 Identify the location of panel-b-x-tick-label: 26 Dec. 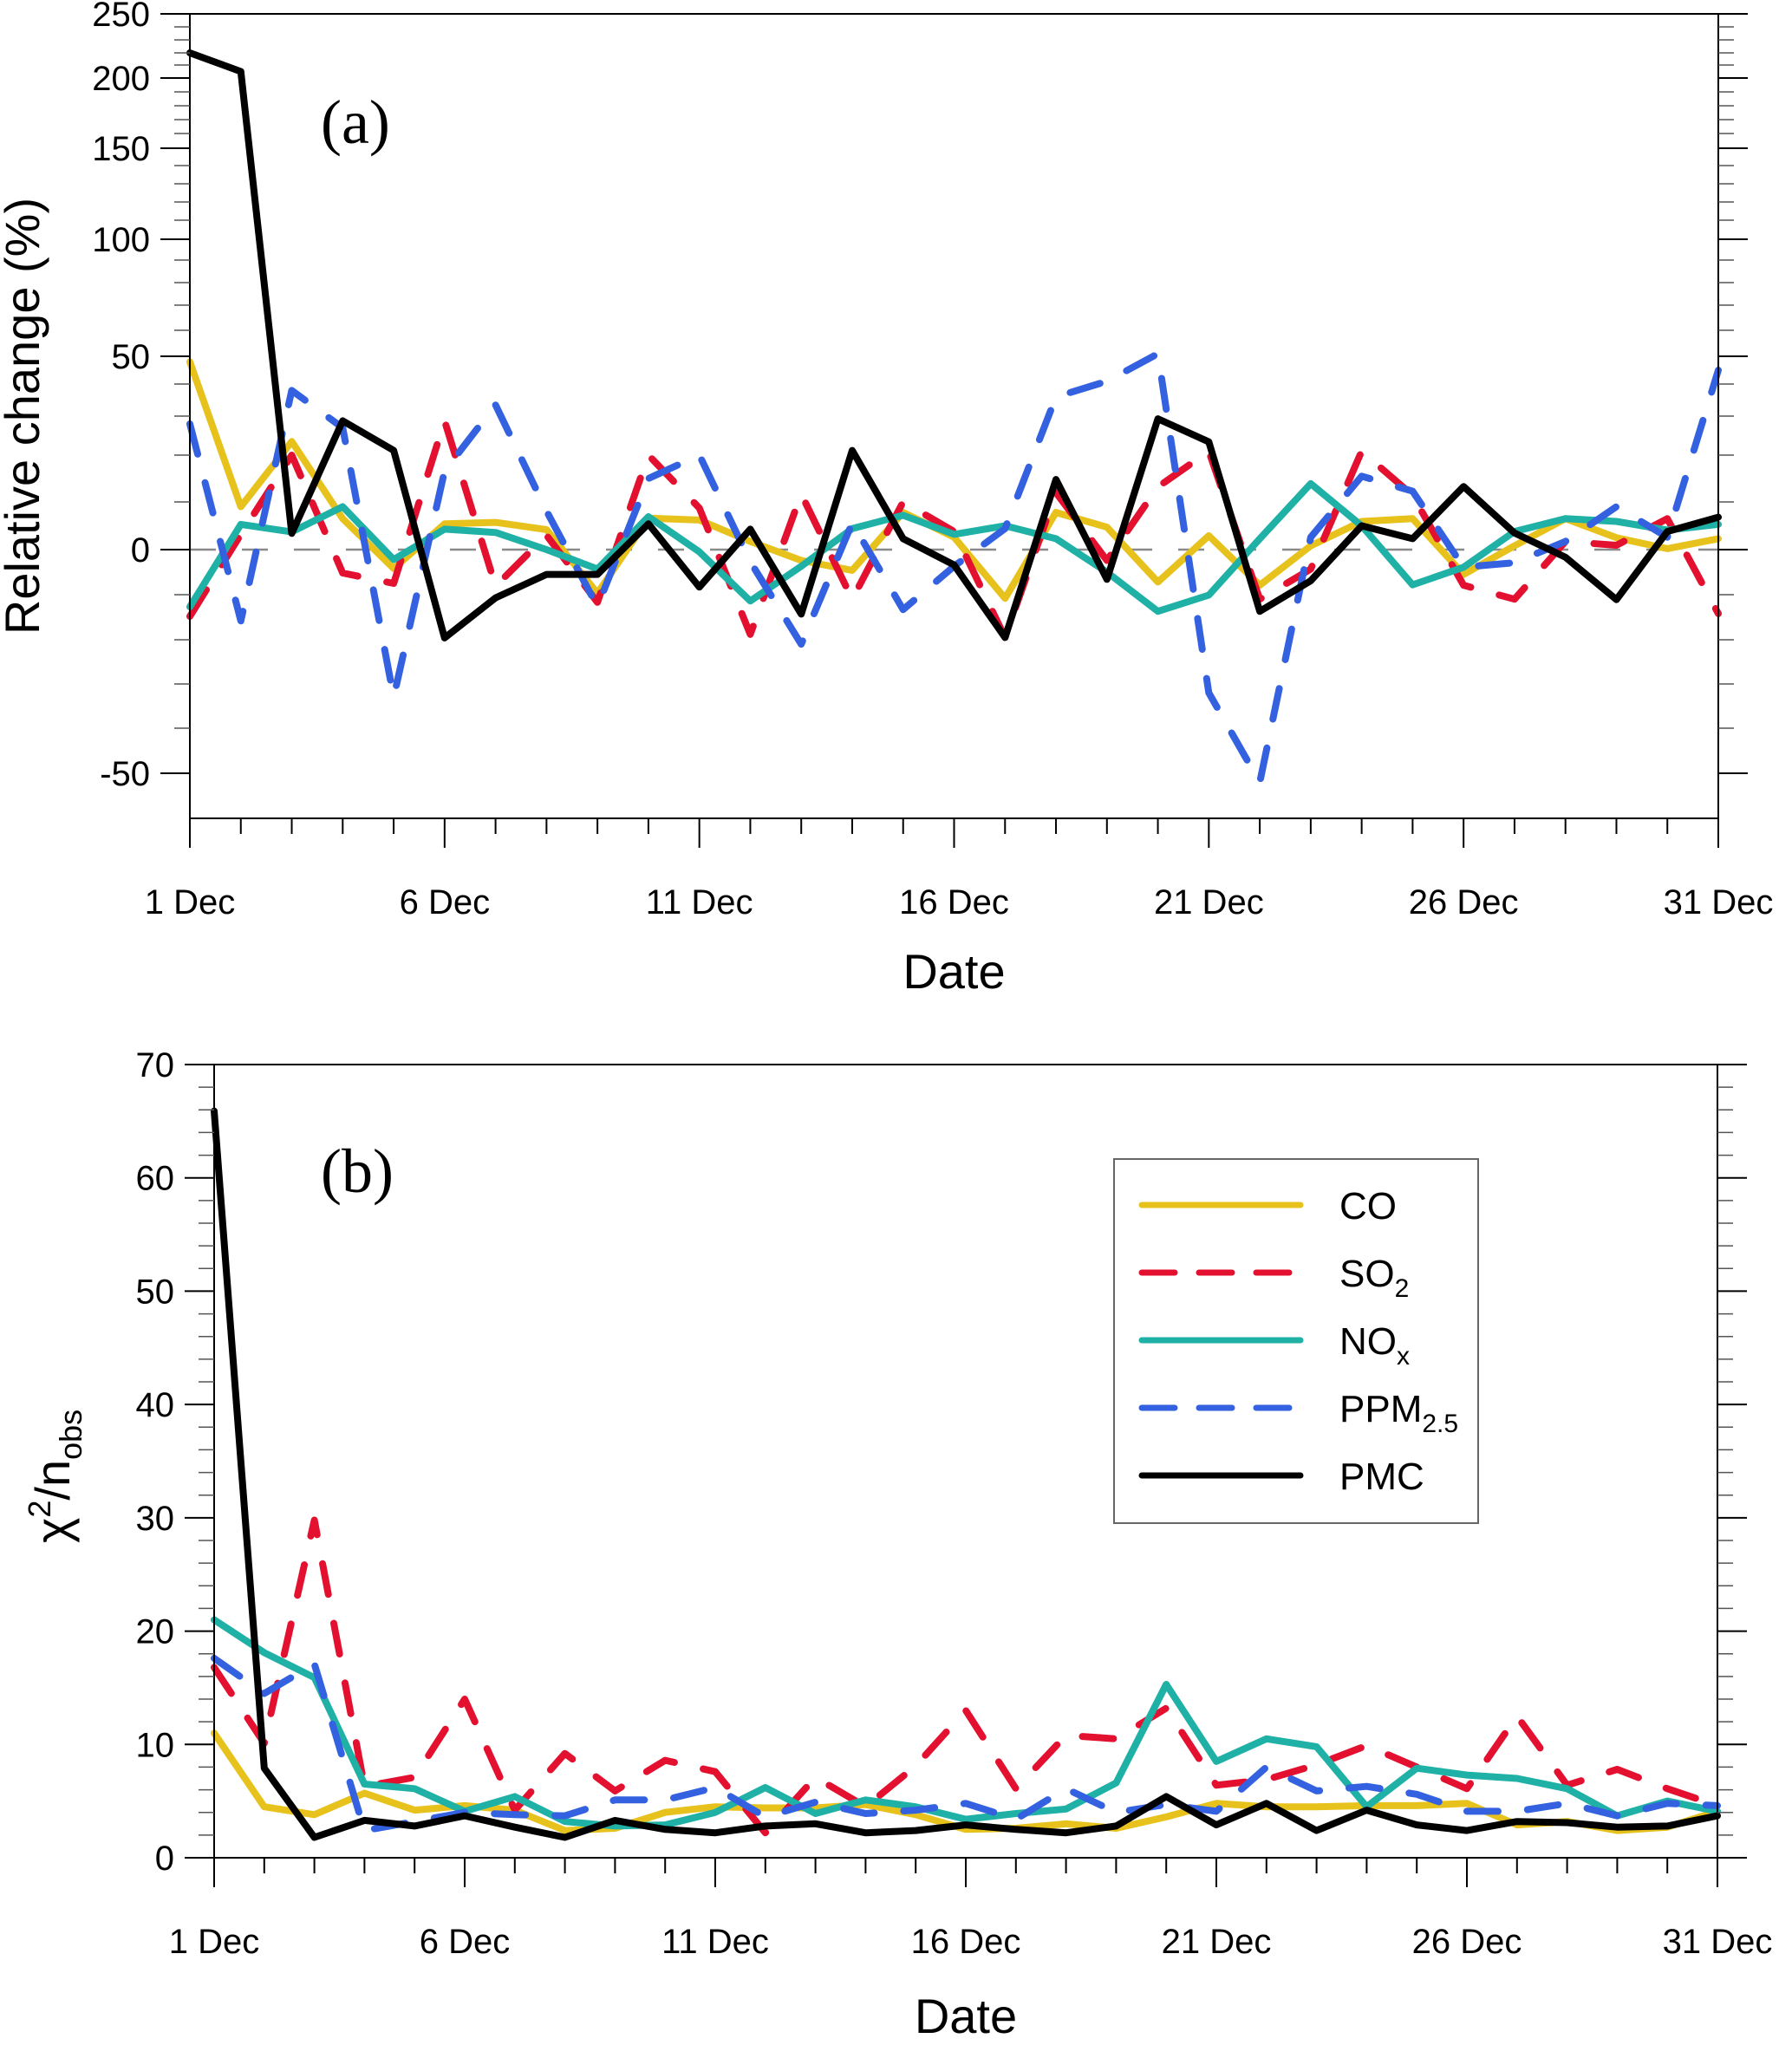
(1467, 1942).